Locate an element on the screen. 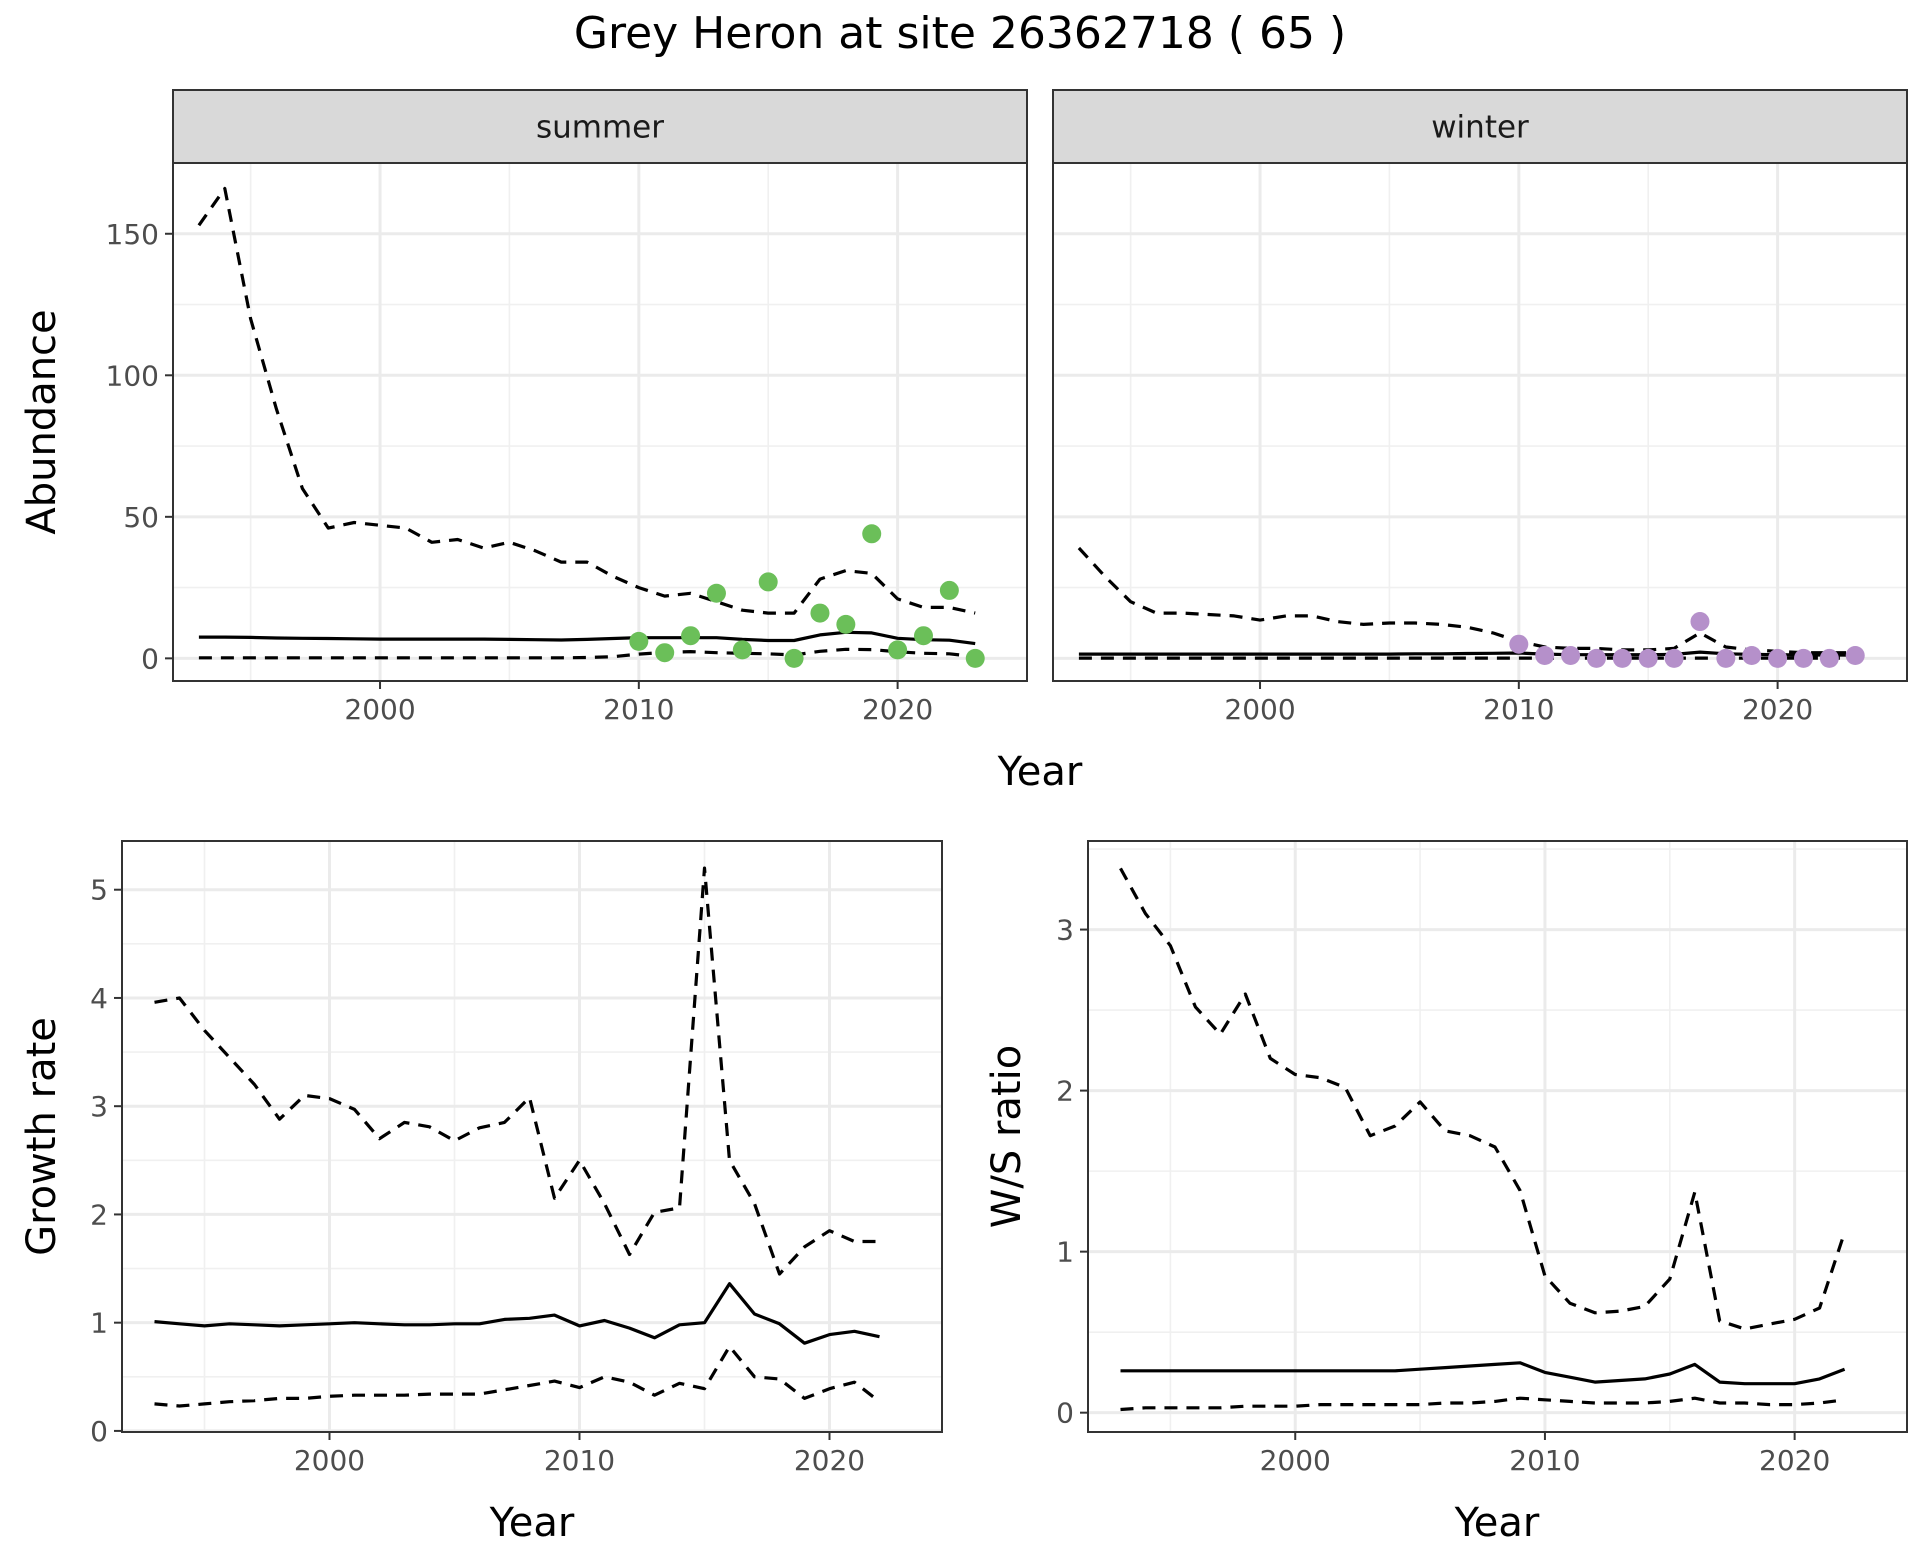 The height and width of the screenshot is (1560, 1920). summer-panel-background is located at coordinates (600, 422).